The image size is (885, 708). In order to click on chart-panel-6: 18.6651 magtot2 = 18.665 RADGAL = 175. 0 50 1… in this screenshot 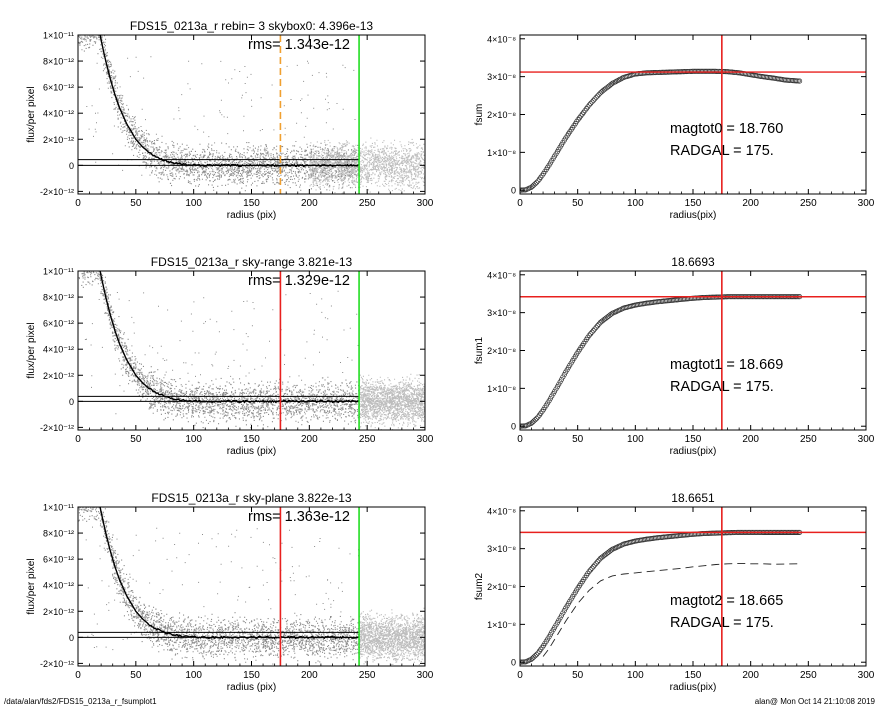, I will do `click(674, 592)`.